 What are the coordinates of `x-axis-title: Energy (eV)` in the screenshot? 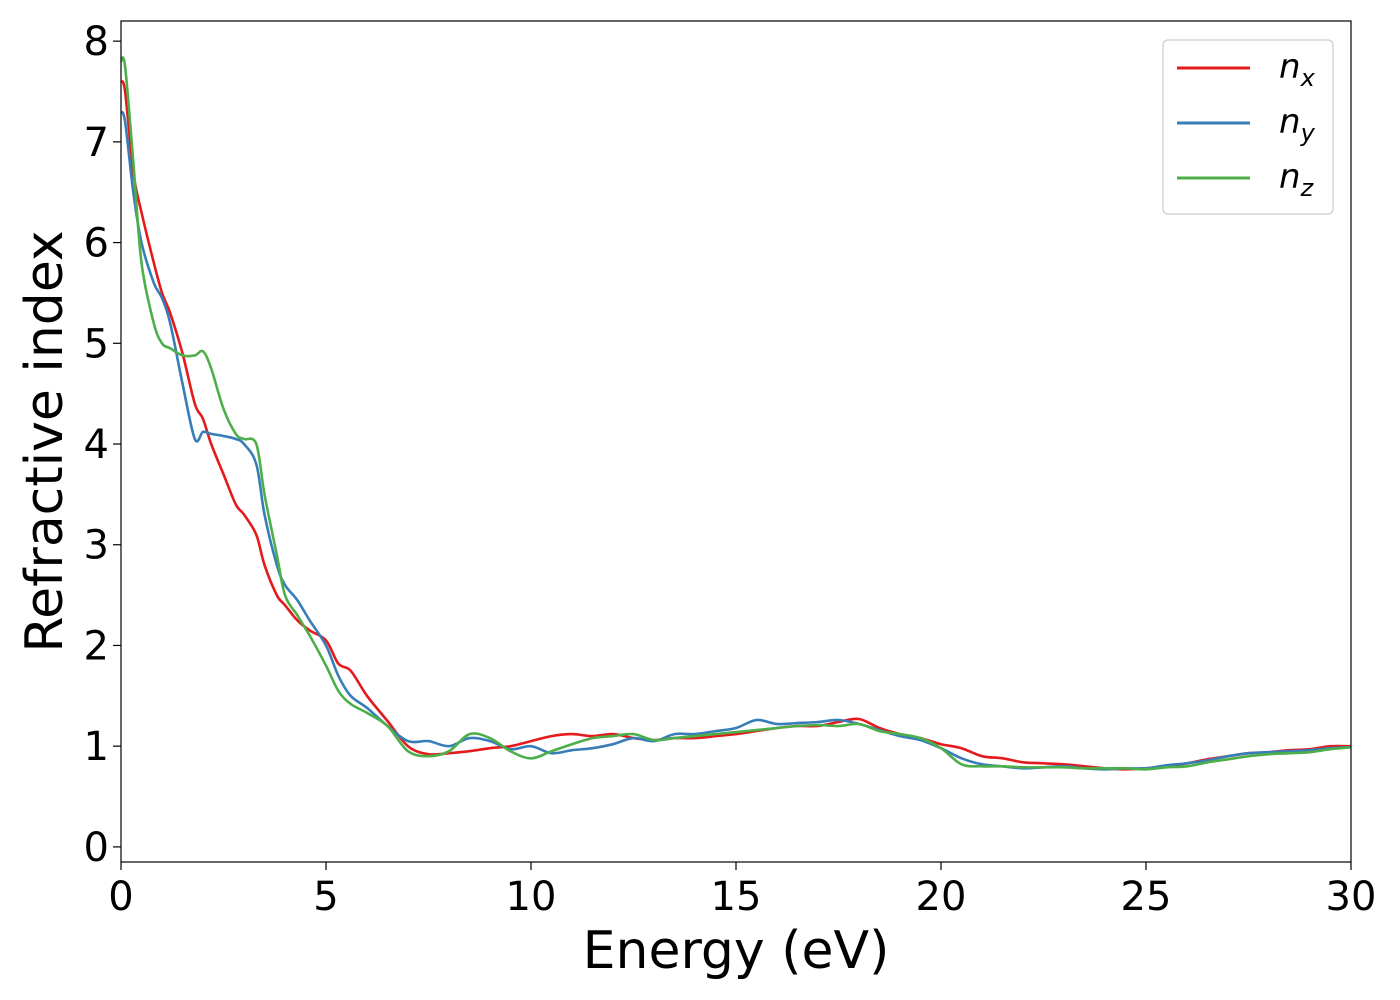 It's located at (736, 951).